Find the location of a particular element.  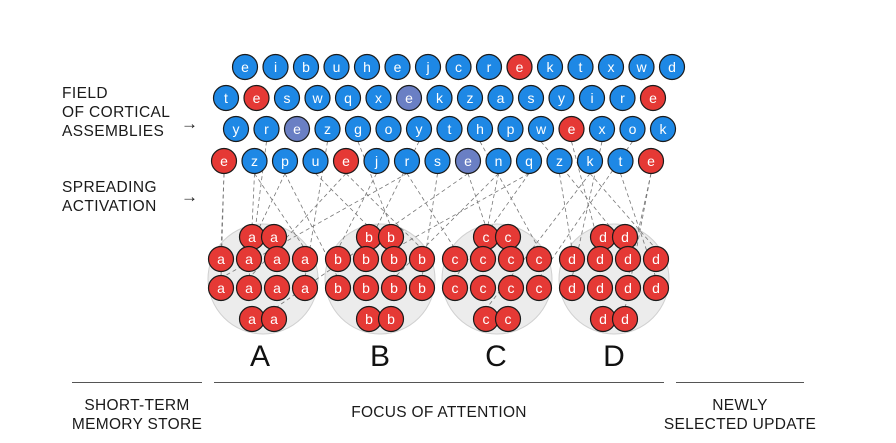

svg-text: y is located at coordinates (561, 98).